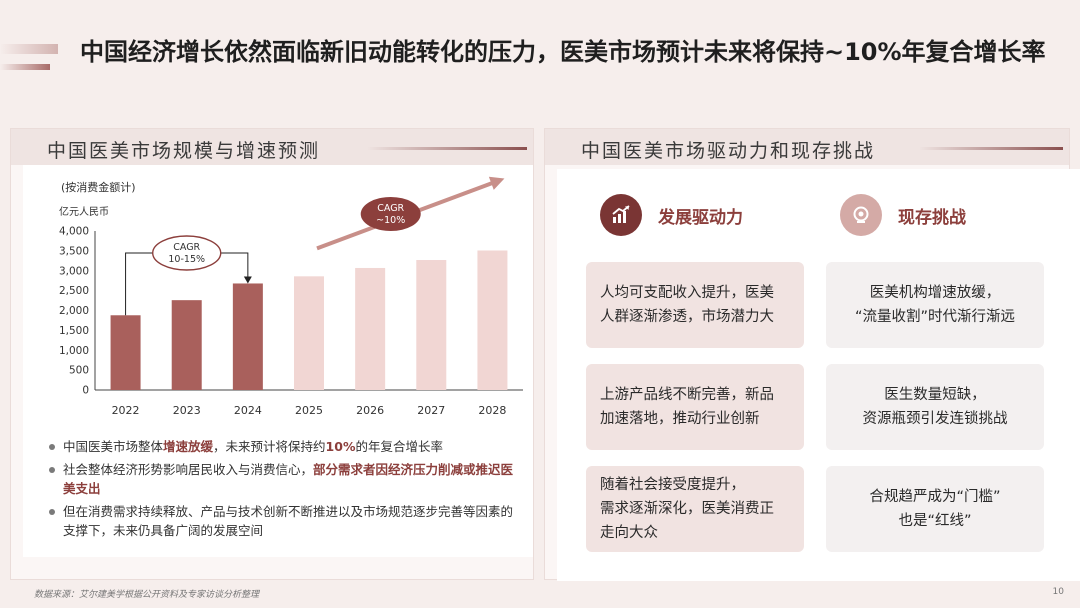 The height and width of the screenshot is (608, 1080). I want to click on panel-title: 中国医美市场驱动力和现存挑战, so click(728, 151).